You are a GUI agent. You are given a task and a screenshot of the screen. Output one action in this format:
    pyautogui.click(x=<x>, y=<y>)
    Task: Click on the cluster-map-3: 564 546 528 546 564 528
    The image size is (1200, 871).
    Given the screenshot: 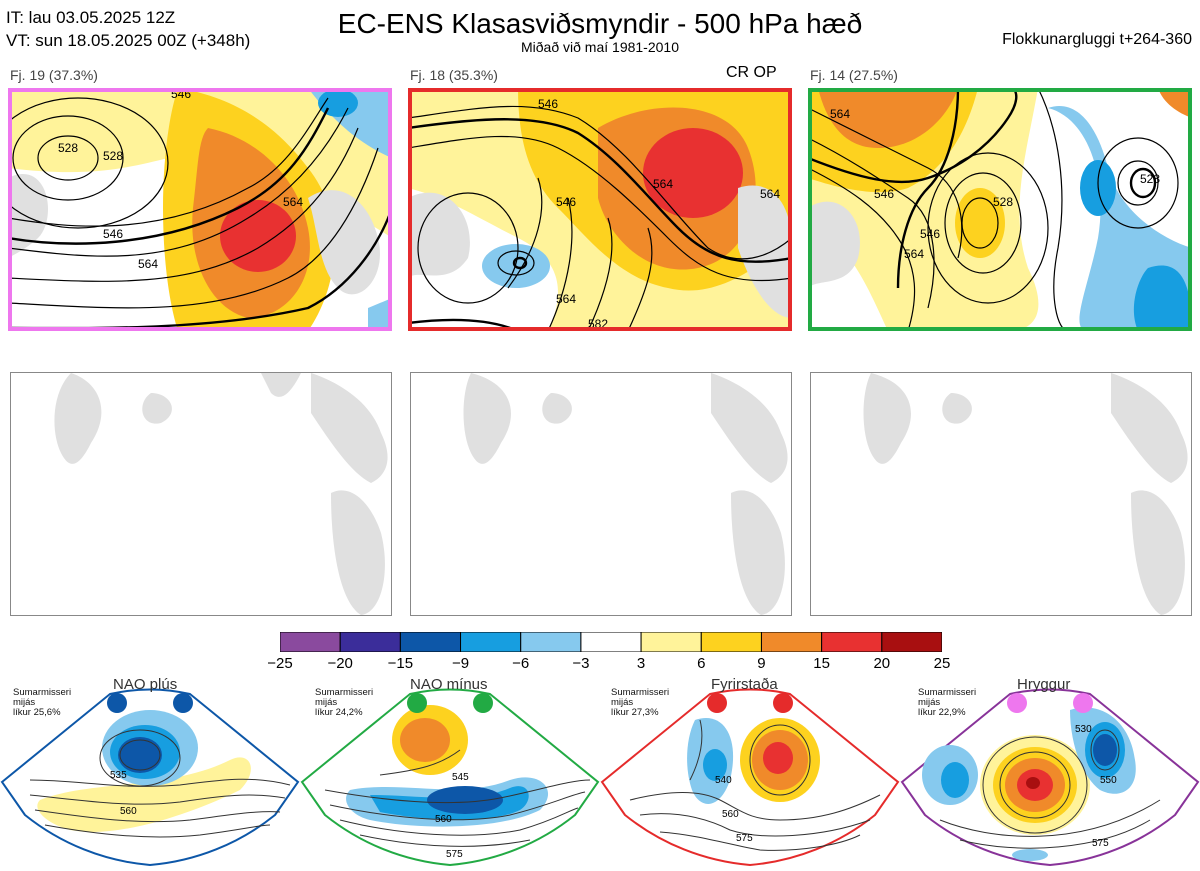 What is the action you would take?
    pyautogui.click(x=1000, y=209)
    